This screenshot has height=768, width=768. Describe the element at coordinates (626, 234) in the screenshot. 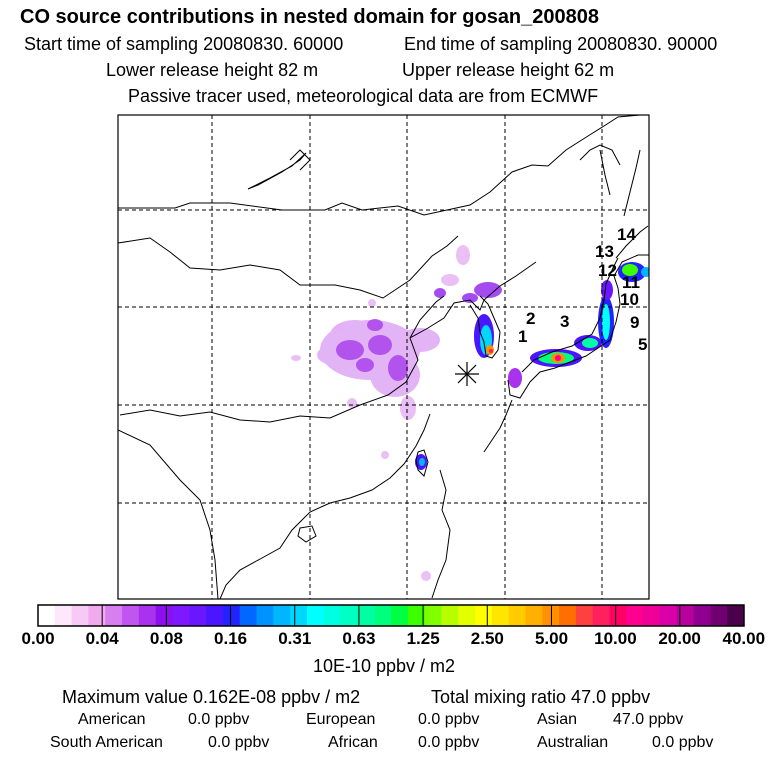

I see `region-label: 14` at that location.